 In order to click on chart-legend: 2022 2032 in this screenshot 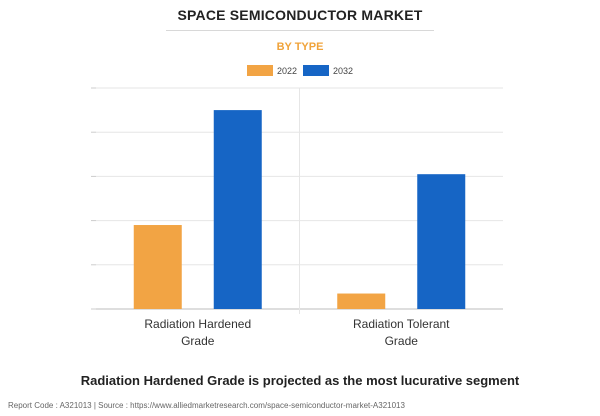, I will do `click(300, 70)`.